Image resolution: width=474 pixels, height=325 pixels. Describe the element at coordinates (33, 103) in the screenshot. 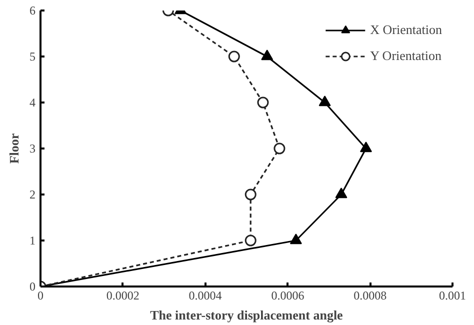

I see `y-tick-label: 4` at that location.